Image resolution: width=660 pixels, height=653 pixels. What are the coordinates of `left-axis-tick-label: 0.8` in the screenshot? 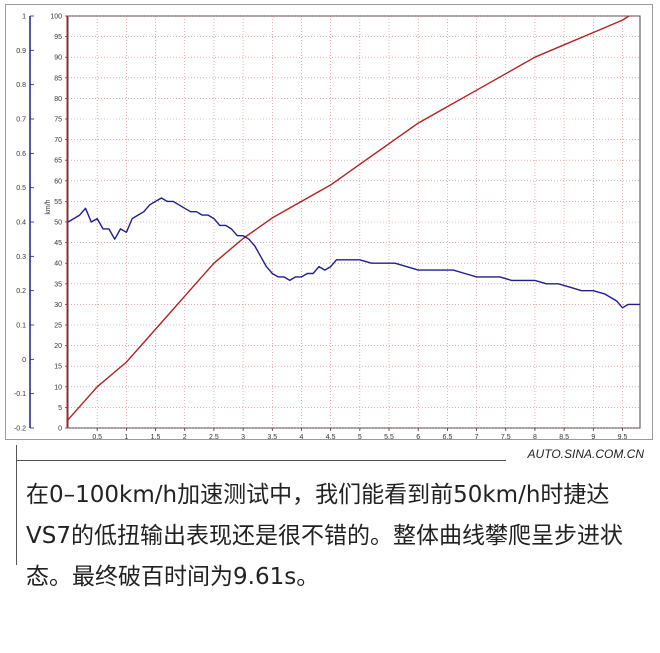 It's located at (21, 85).